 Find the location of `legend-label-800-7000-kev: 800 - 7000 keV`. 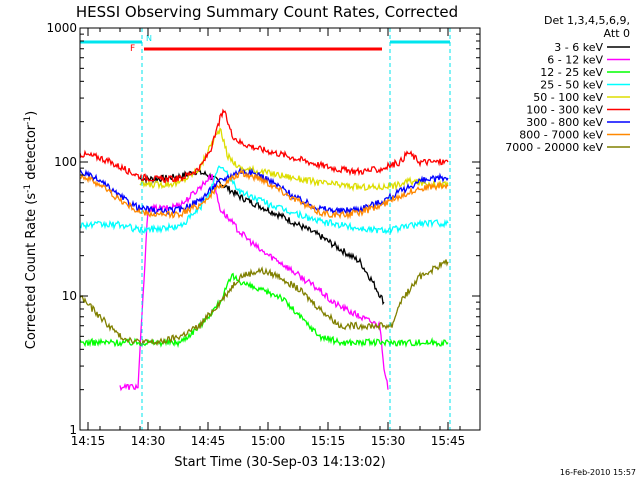

legend-label-800-7000-kev: 800 - 7000 keV is located at coordinates (561, 135).